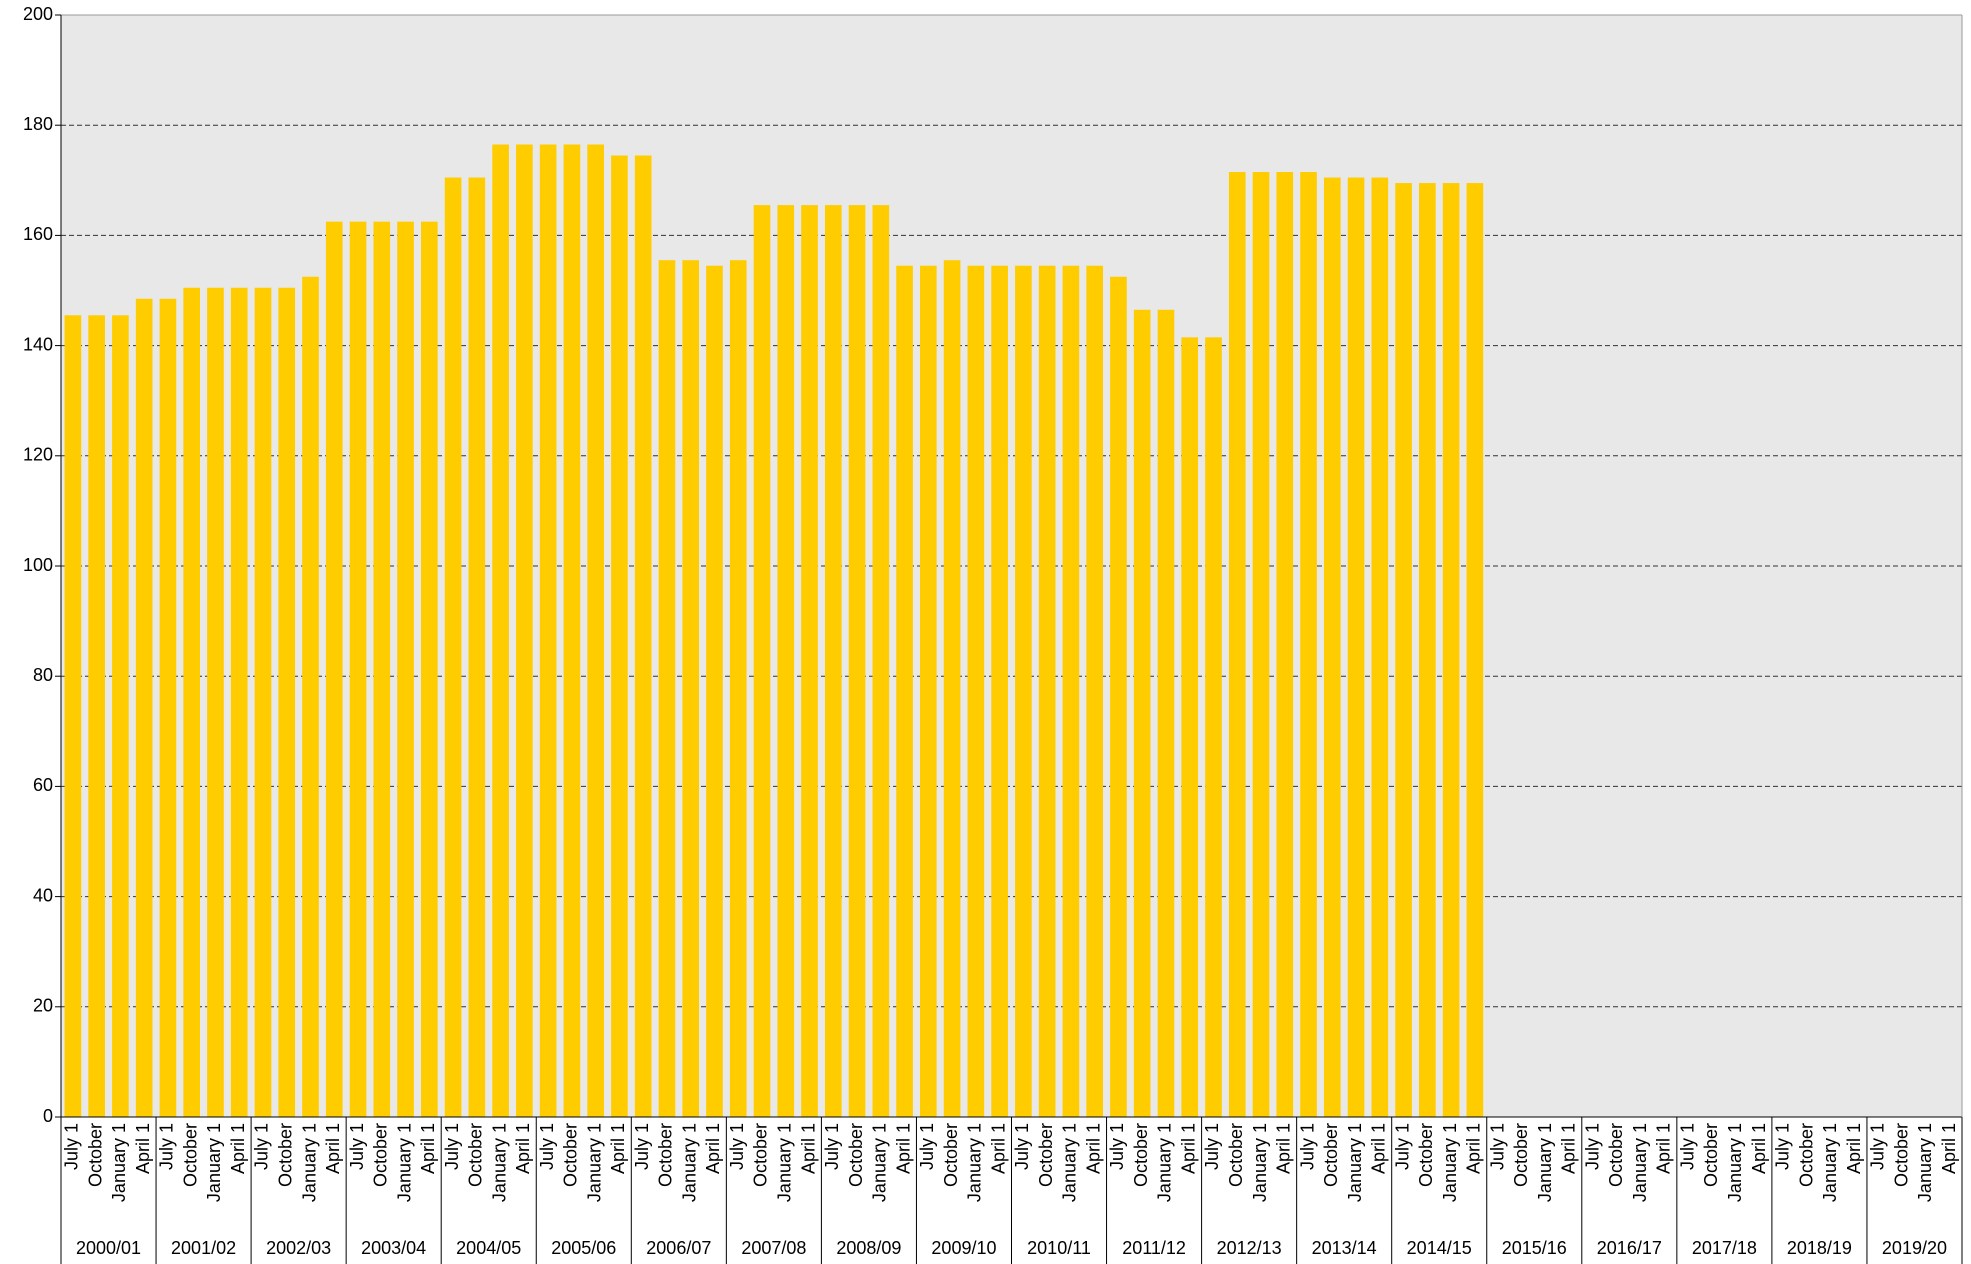 The width and height of the screenshot is (1971, 1264). I want to click on group-label: 2008/09, so click(868, 1248).